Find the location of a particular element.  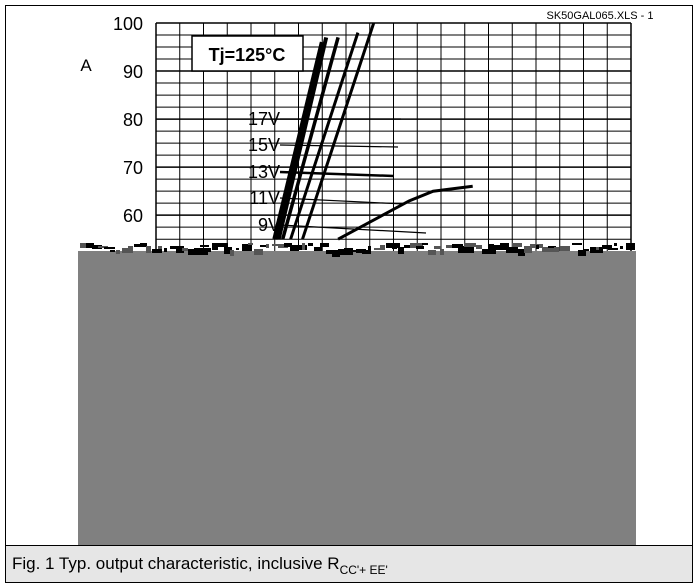

obscured-edge-noise is located at coordinates (357, 250).